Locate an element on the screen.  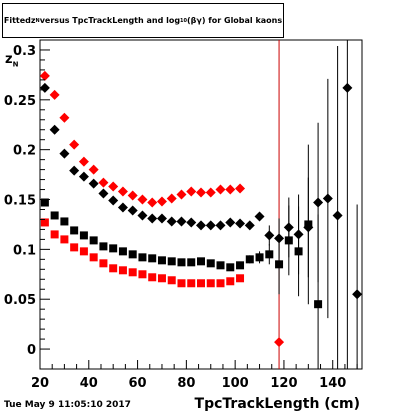
title-part-1: z is located at coordinates (33, 20).